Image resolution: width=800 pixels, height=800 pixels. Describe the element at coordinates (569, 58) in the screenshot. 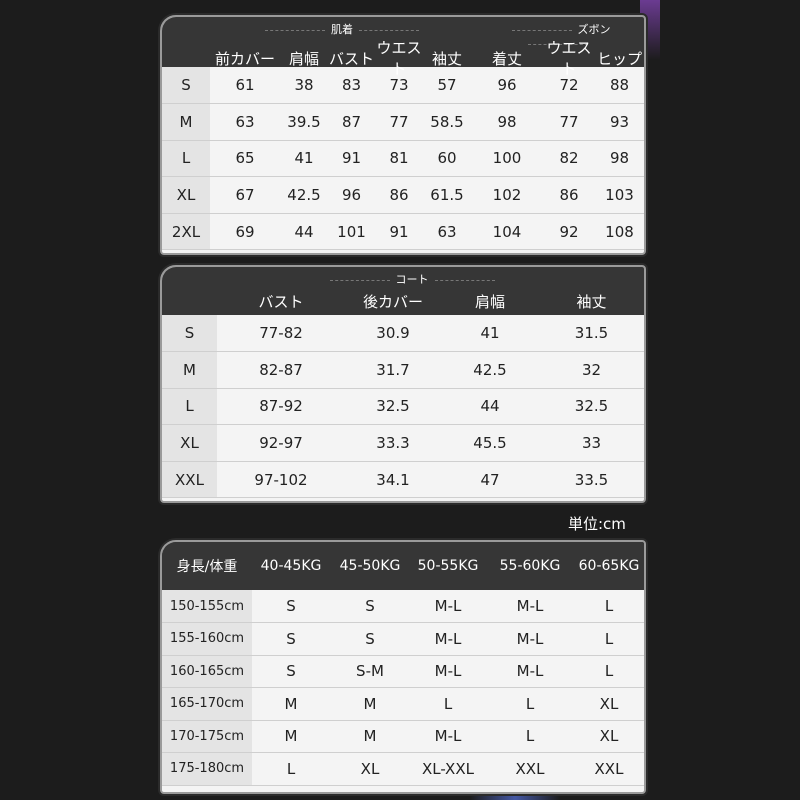

I see `column-header: ウエスト` at that location.